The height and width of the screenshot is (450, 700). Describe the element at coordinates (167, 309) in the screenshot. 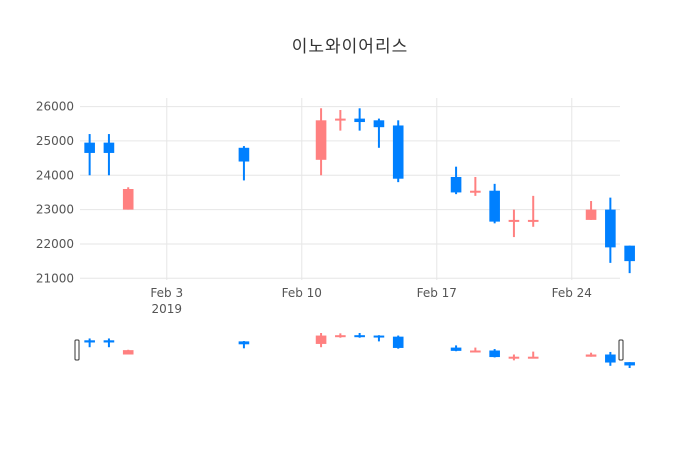

I see `x-year-label: 2019` at that location.